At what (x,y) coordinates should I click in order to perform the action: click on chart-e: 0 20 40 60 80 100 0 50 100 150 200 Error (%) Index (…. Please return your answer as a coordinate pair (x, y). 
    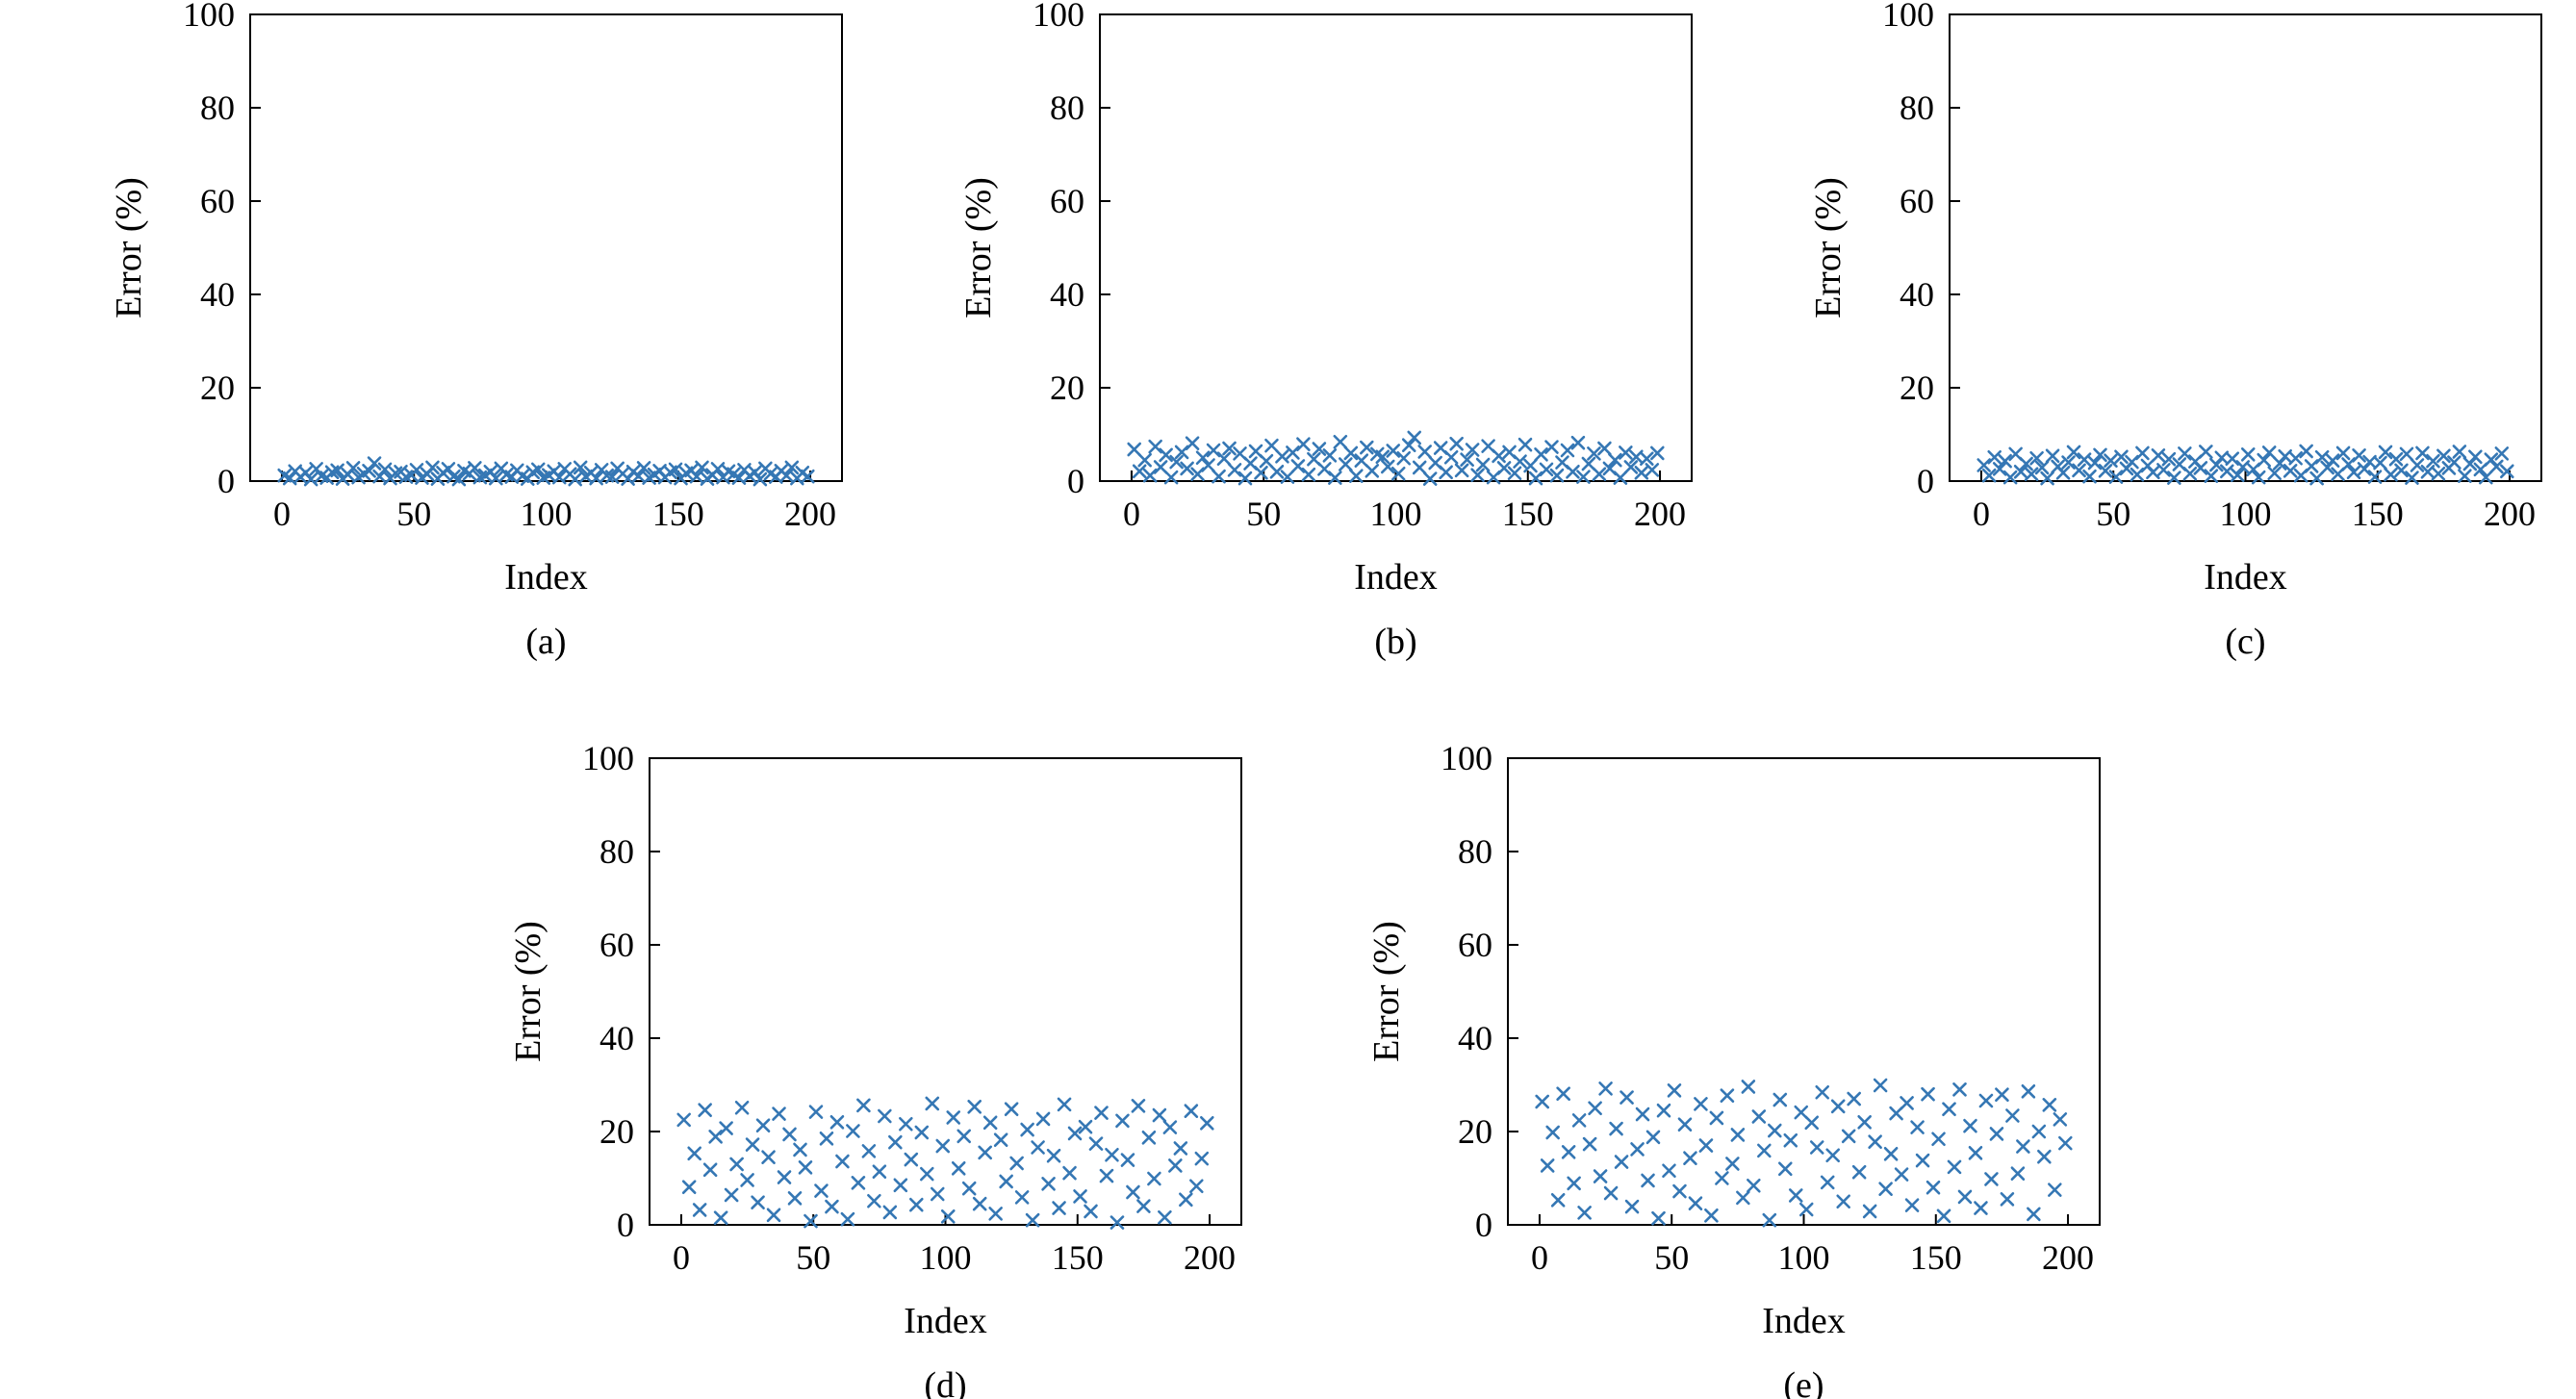
    Looking at the image, I should click on (1734, 1069).